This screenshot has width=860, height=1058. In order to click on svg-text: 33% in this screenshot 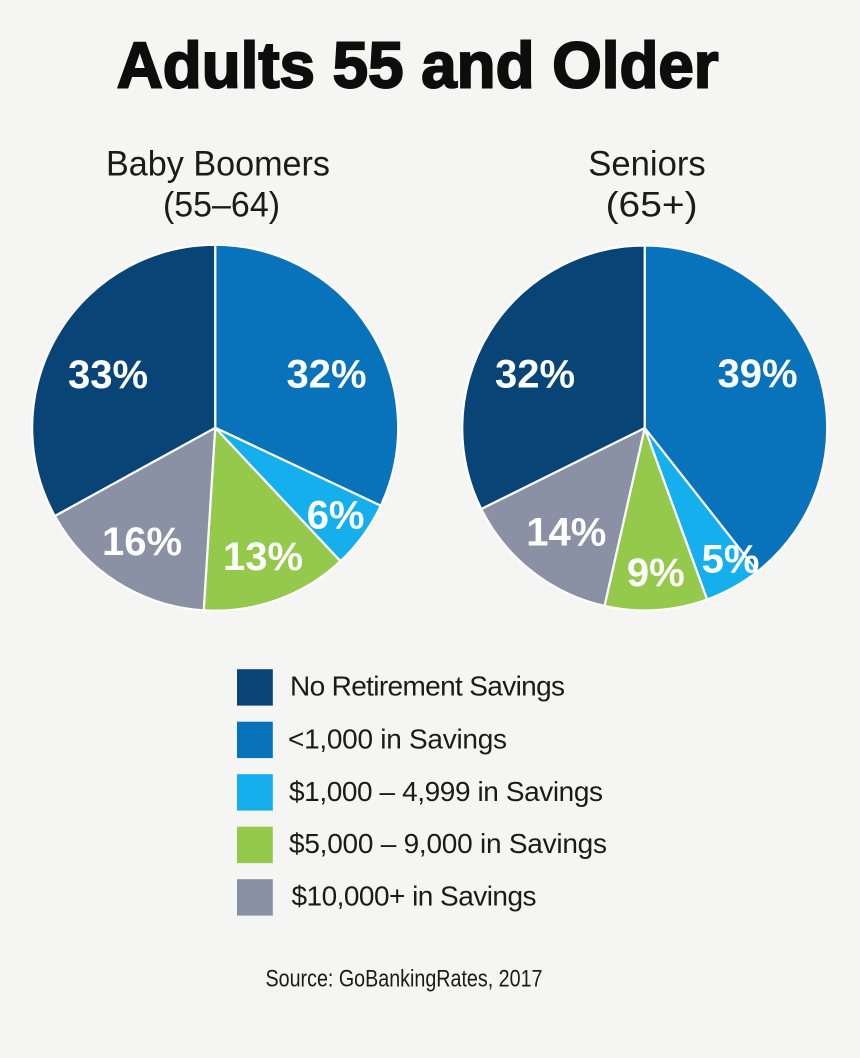, I will do `click(108, 375)`.